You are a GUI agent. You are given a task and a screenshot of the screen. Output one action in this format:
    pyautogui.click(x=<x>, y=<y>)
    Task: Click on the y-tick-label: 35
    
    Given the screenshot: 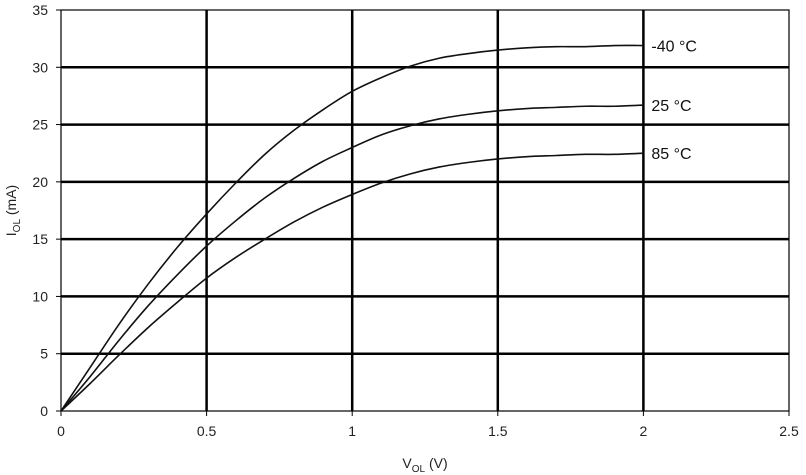 What is the action you would take?
    pyautogui.click(x=40, y=10)
    